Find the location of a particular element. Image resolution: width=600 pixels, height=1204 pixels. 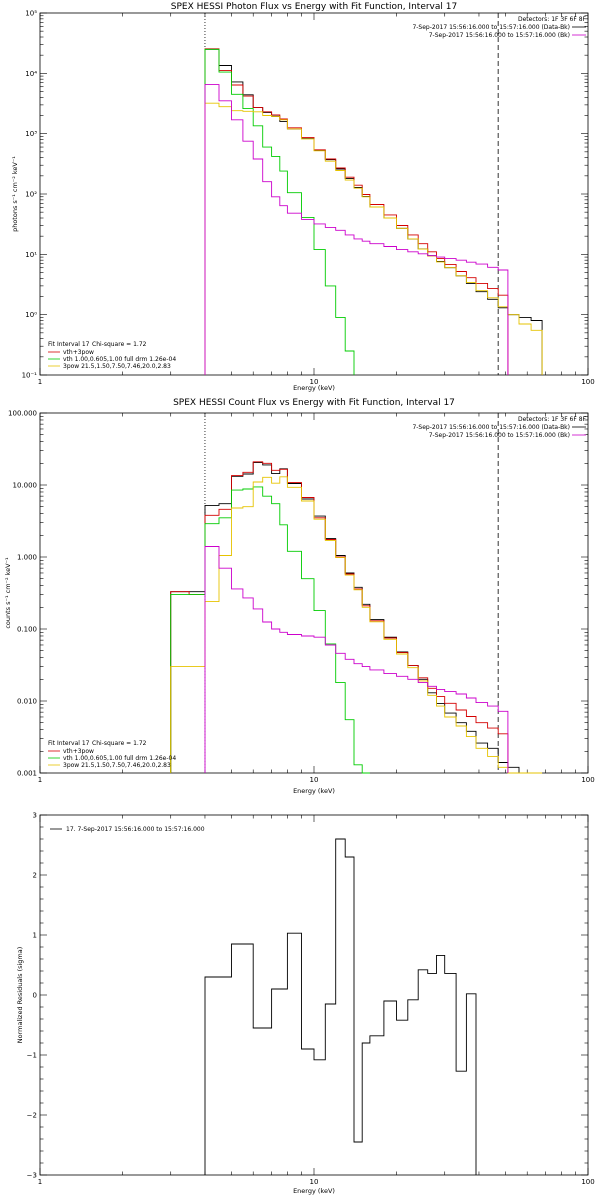

y-tick-label: 10.000 is located at coordinates (25, 486).